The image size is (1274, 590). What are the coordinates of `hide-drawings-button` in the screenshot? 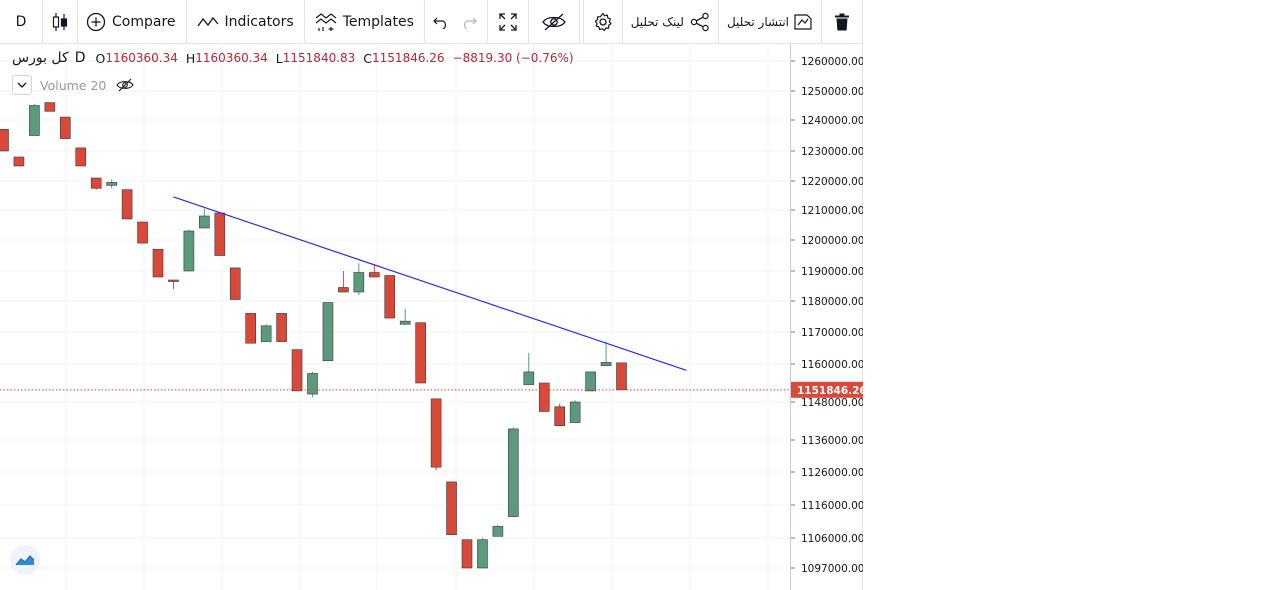 It's located at (554, 21).